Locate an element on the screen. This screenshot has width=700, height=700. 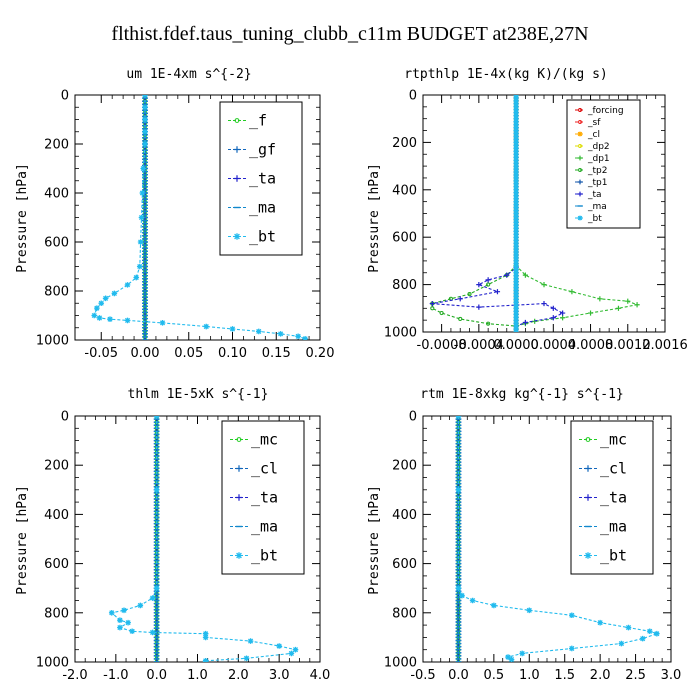
x-tick-label: 0.20 is located at coordinates (320, 353).